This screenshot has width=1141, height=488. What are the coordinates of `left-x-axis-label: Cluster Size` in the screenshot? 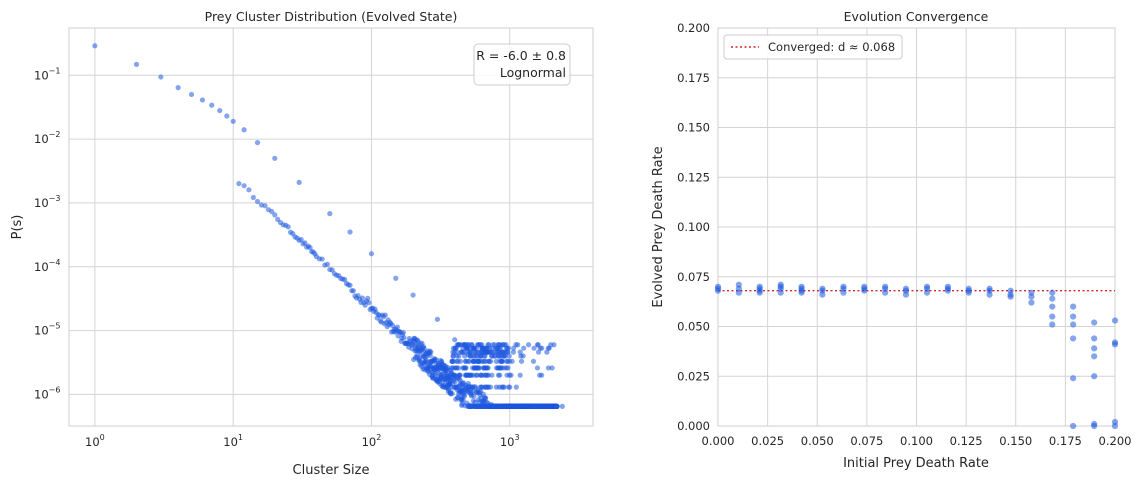 It's located at (331, 470).